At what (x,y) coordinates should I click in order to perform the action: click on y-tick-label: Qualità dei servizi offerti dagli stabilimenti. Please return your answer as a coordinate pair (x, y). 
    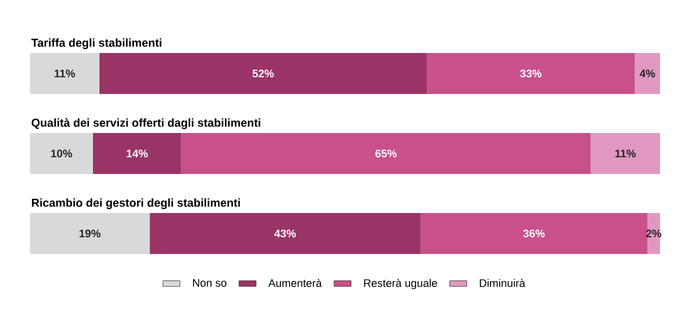
    Looking at the image, I should click on (146, 124).